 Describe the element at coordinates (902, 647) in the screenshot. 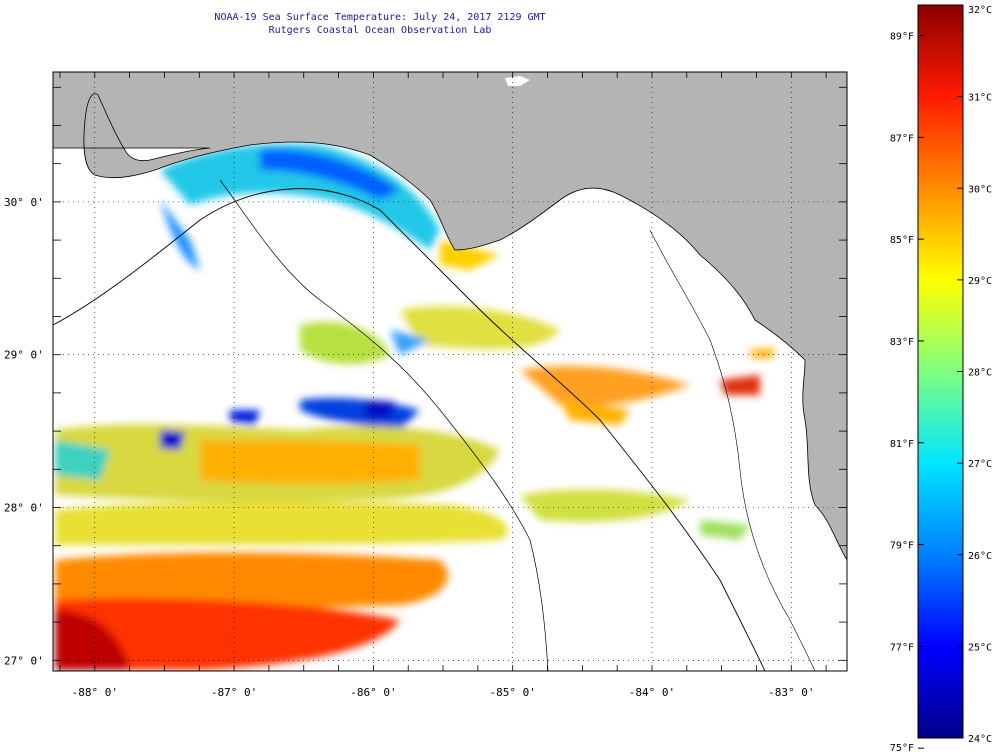

I see `fahrenheit-label: 77°F` at that location.